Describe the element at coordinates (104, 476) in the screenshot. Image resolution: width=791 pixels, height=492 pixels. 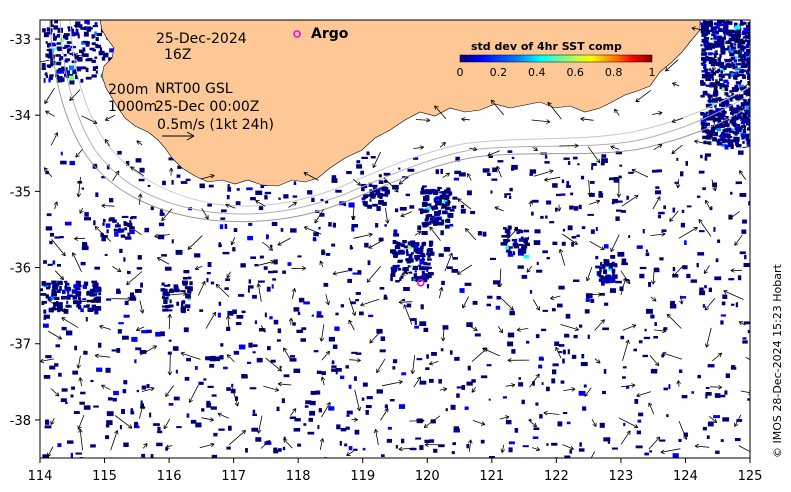
I see `lon-tick-label: 115` at that location.